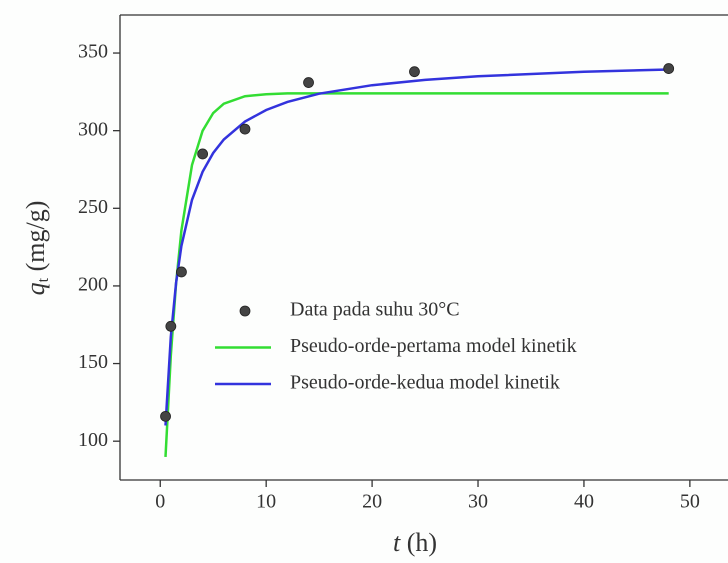  I want to click on y-tick-label: 200, so click(93, 285).